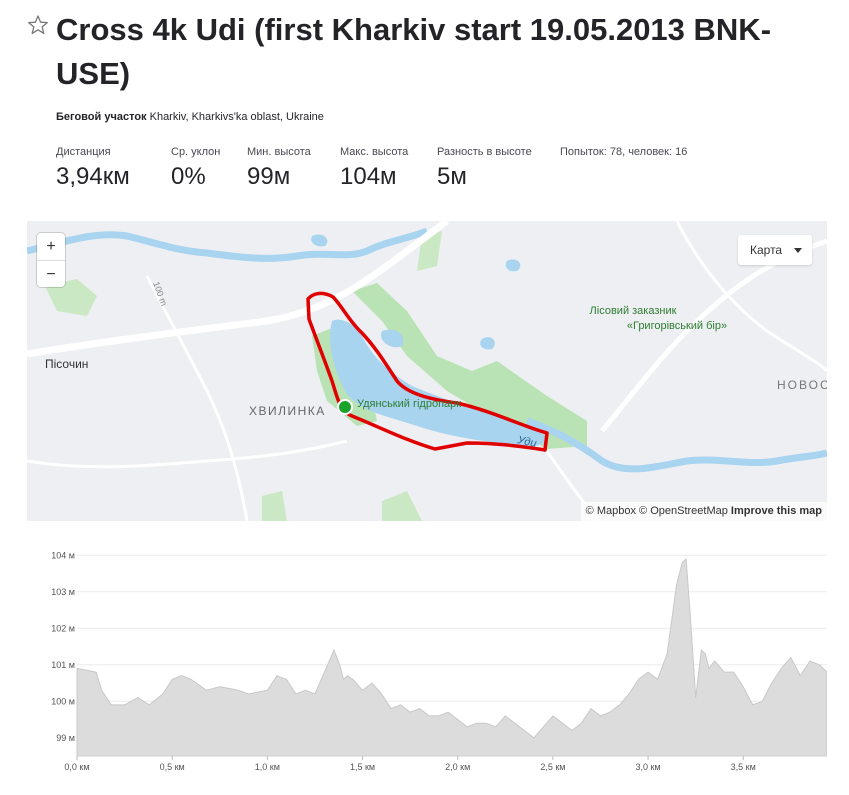 The height and width of the screenshot is (795, 849). Describe the element at coordinates (552, 767) in the screenshot. I see `x-tick-label: 2,5 км` at that location.